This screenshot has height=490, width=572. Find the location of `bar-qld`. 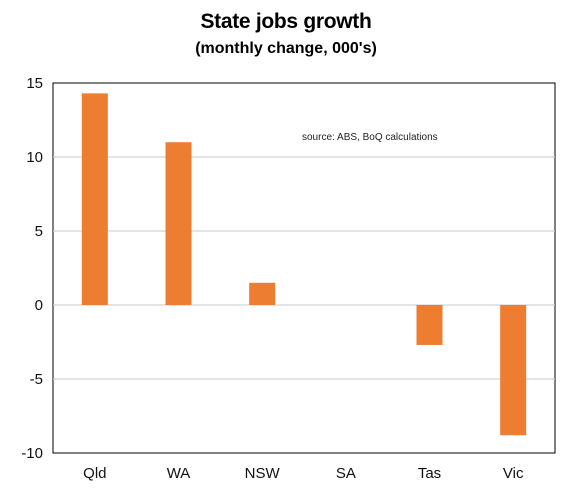

bar-qld is located at coordinates (94, 199).